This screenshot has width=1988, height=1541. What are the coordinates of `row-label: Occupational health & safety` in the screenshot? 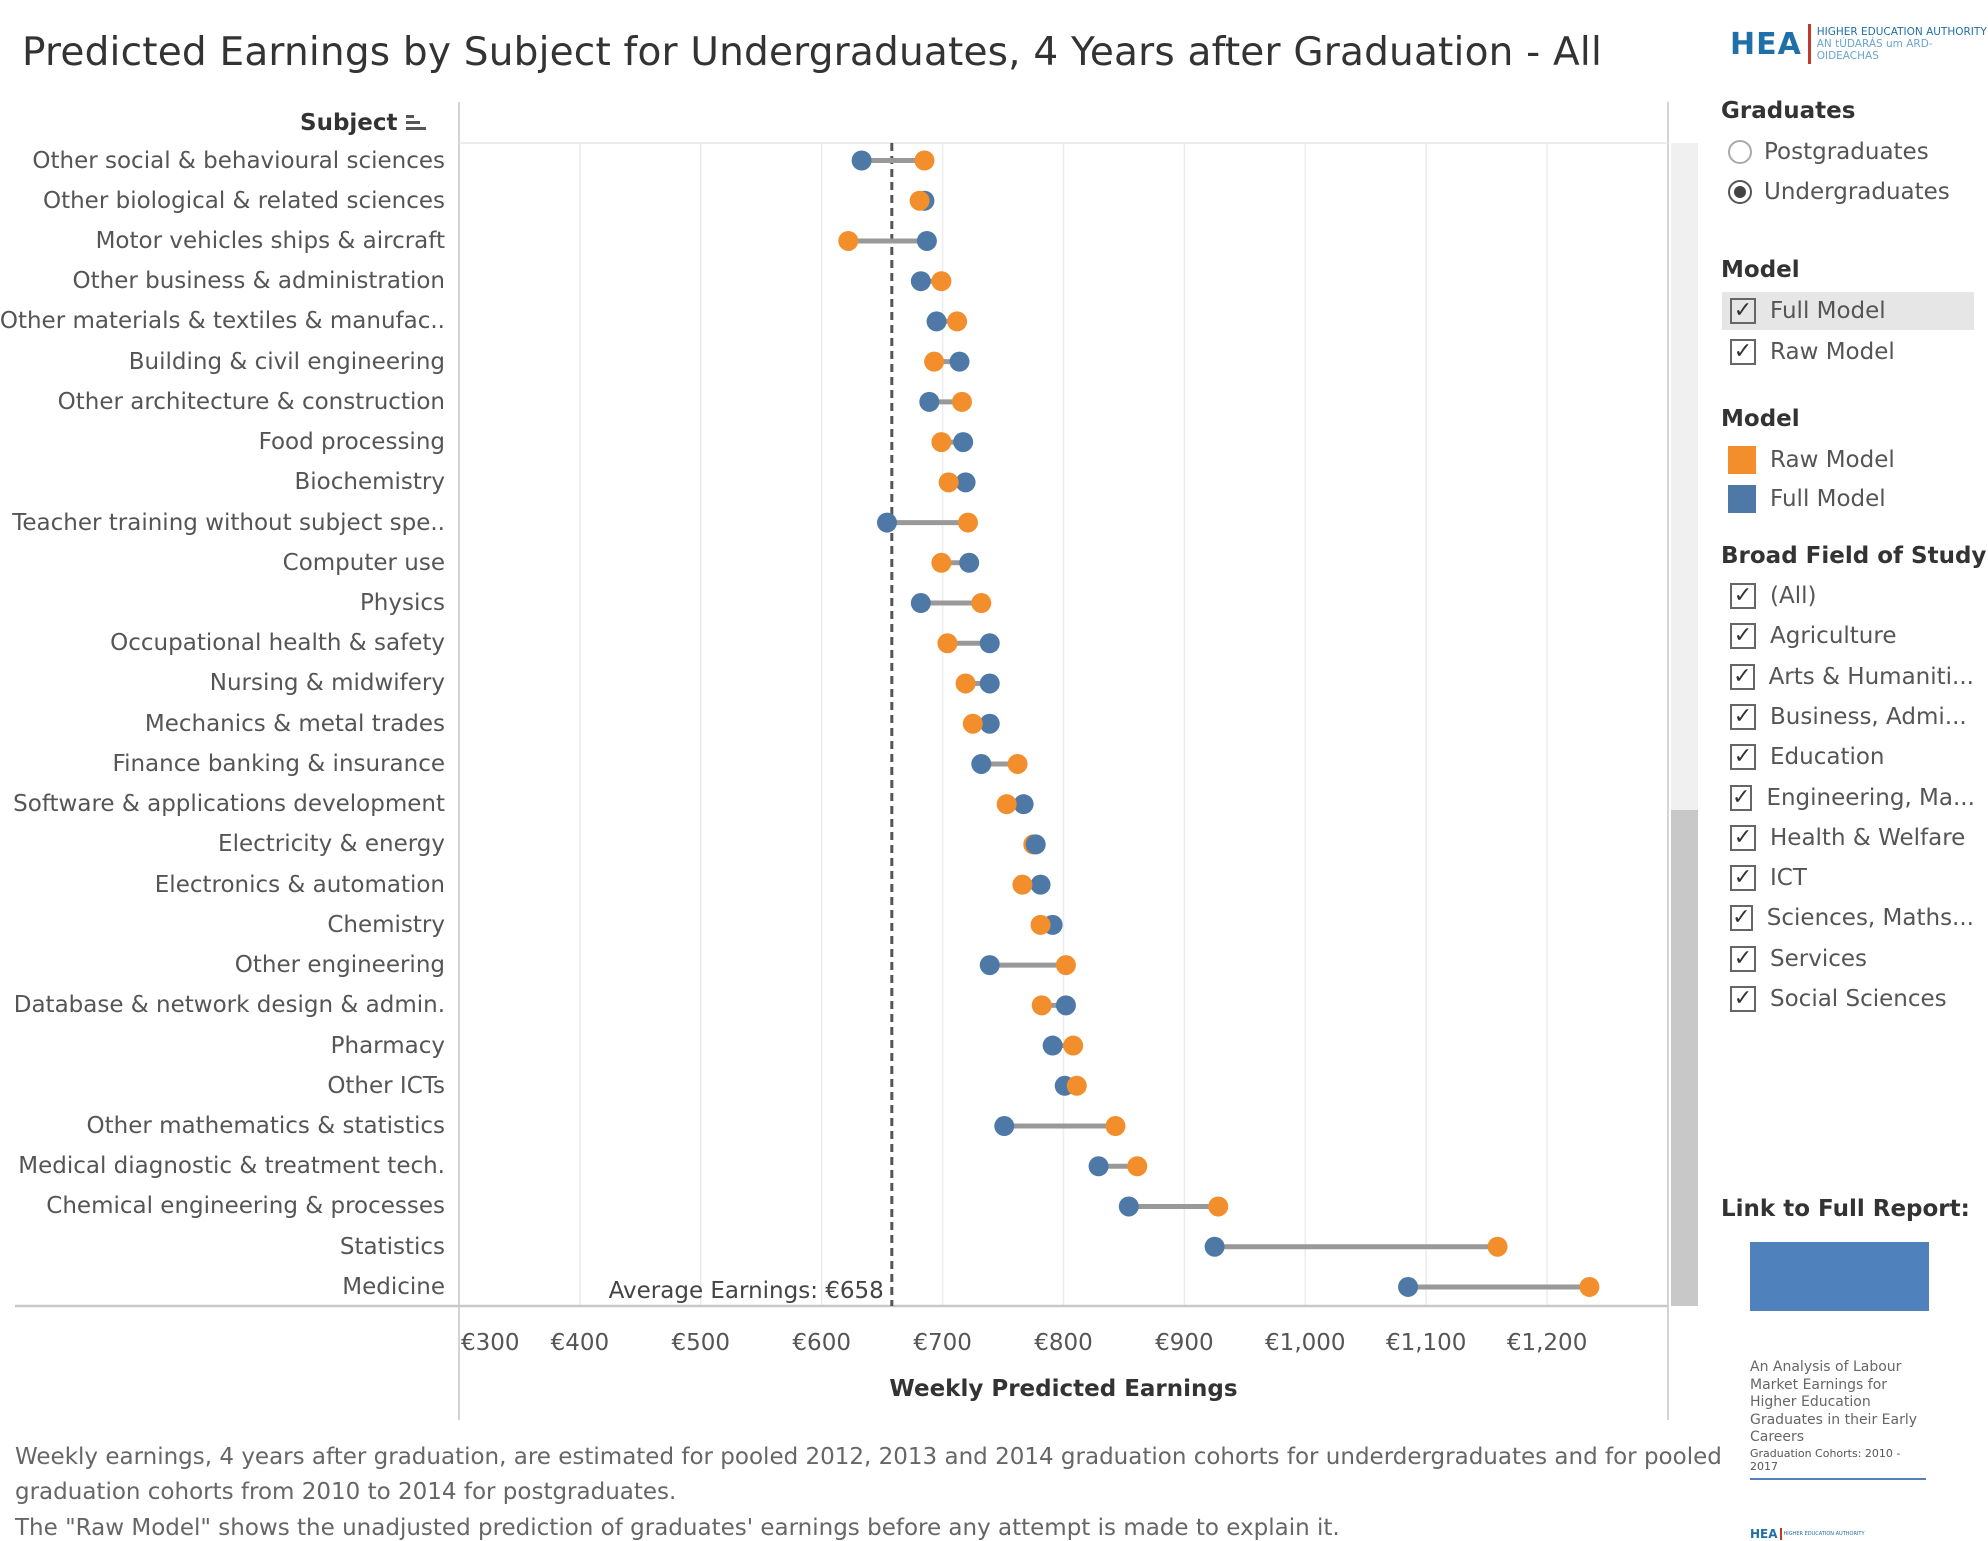 It's located at (277, 643).